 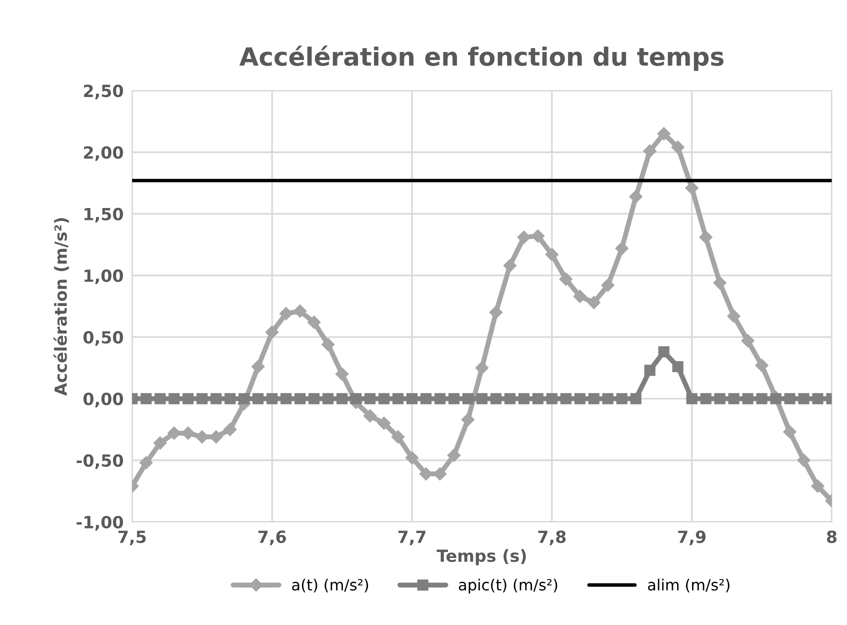 I want to click on y-tick-label: 1,00, so click(x=104, y=276).